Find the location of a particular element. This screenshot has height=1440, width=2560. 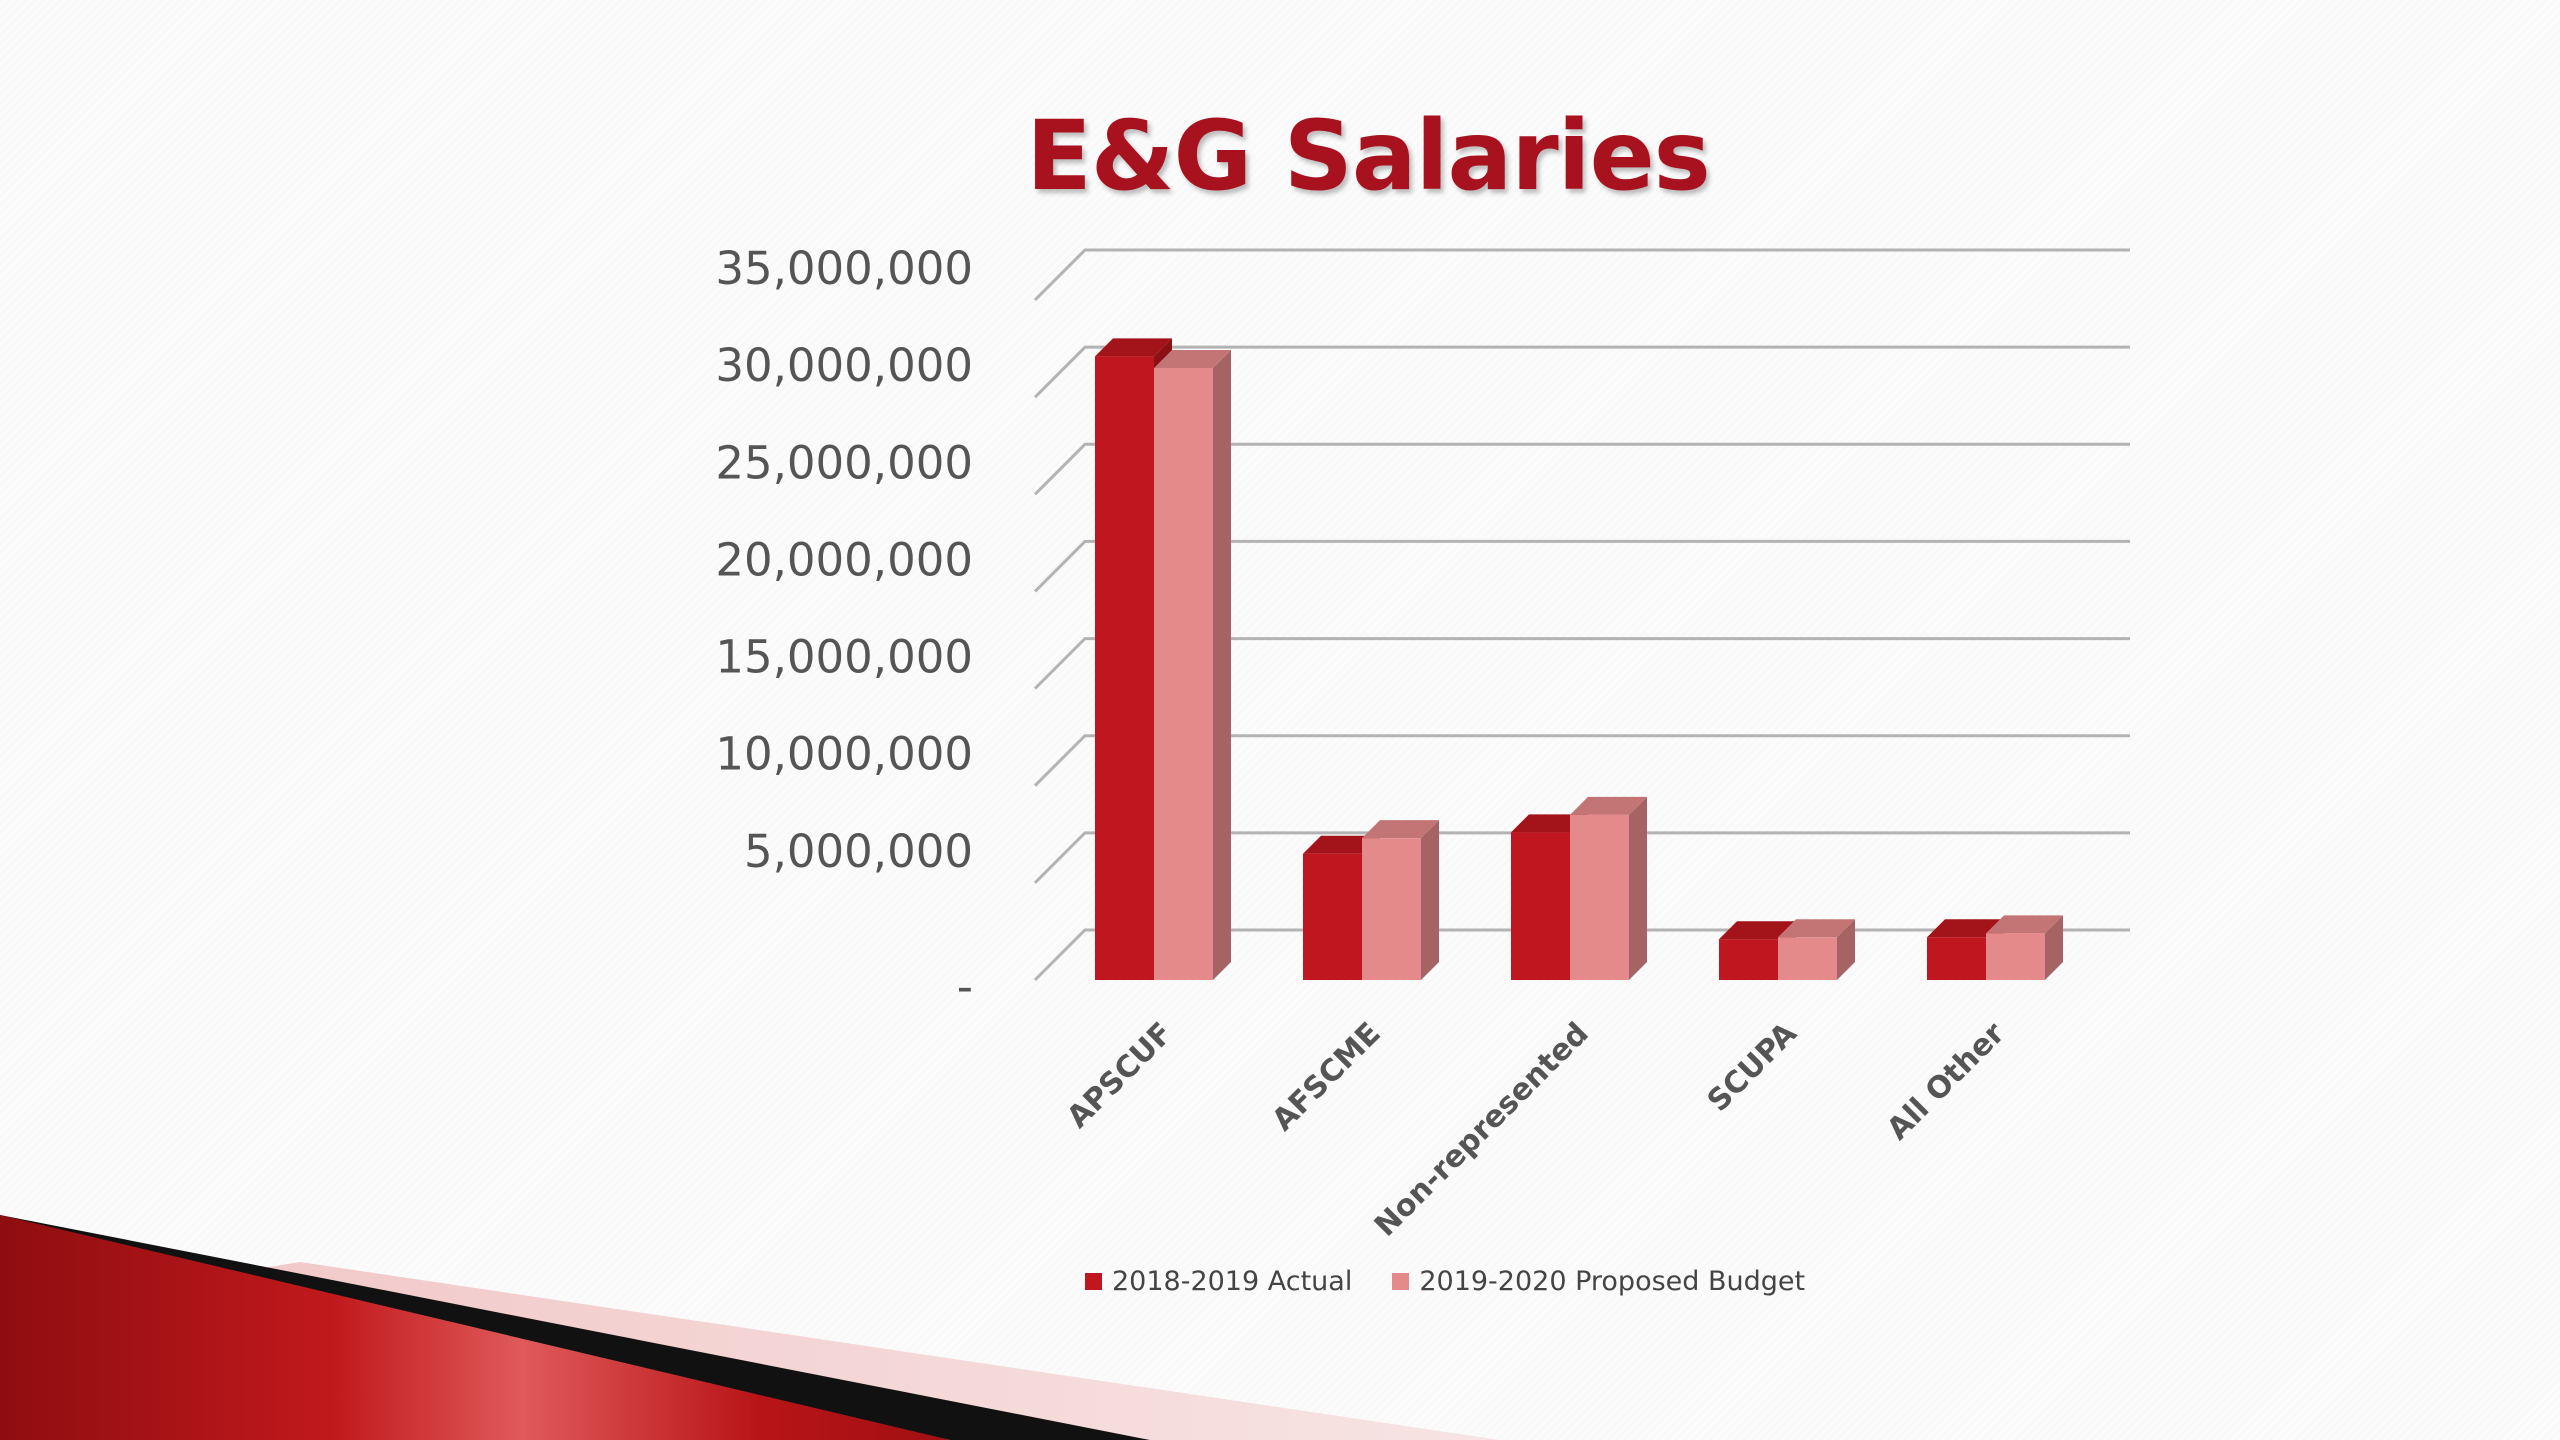

y-tick-label: - is located at coordinates (965, 986).